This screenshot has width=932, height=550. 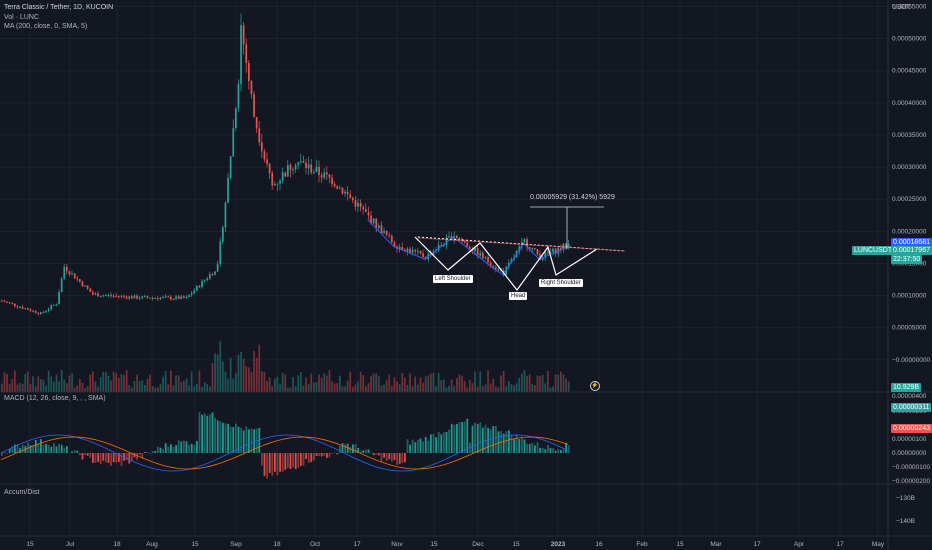 What do you see at coordinates (595, 386) in the screenshot?
I see `alert-icon: ⚡` at bounding box center [595, 386].